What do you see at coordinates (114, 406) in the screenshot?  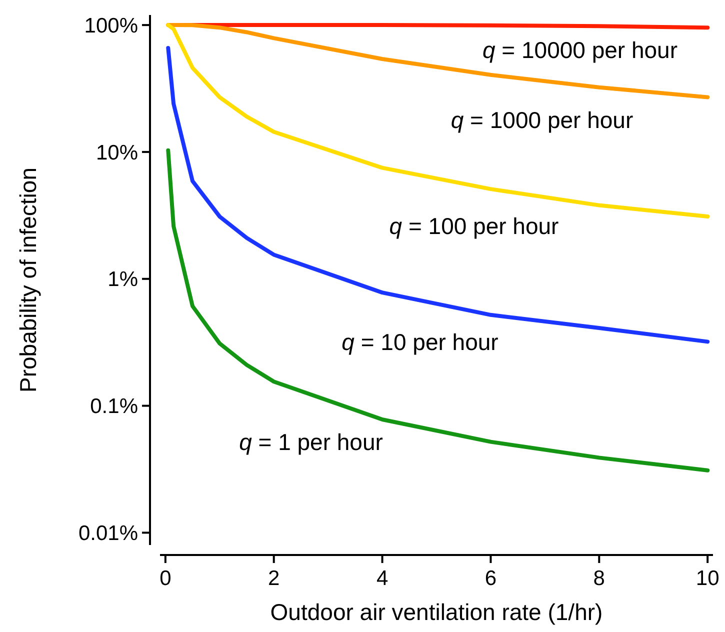 I see `y-tick-label: 0.1%` at bounding box center [114, 406].